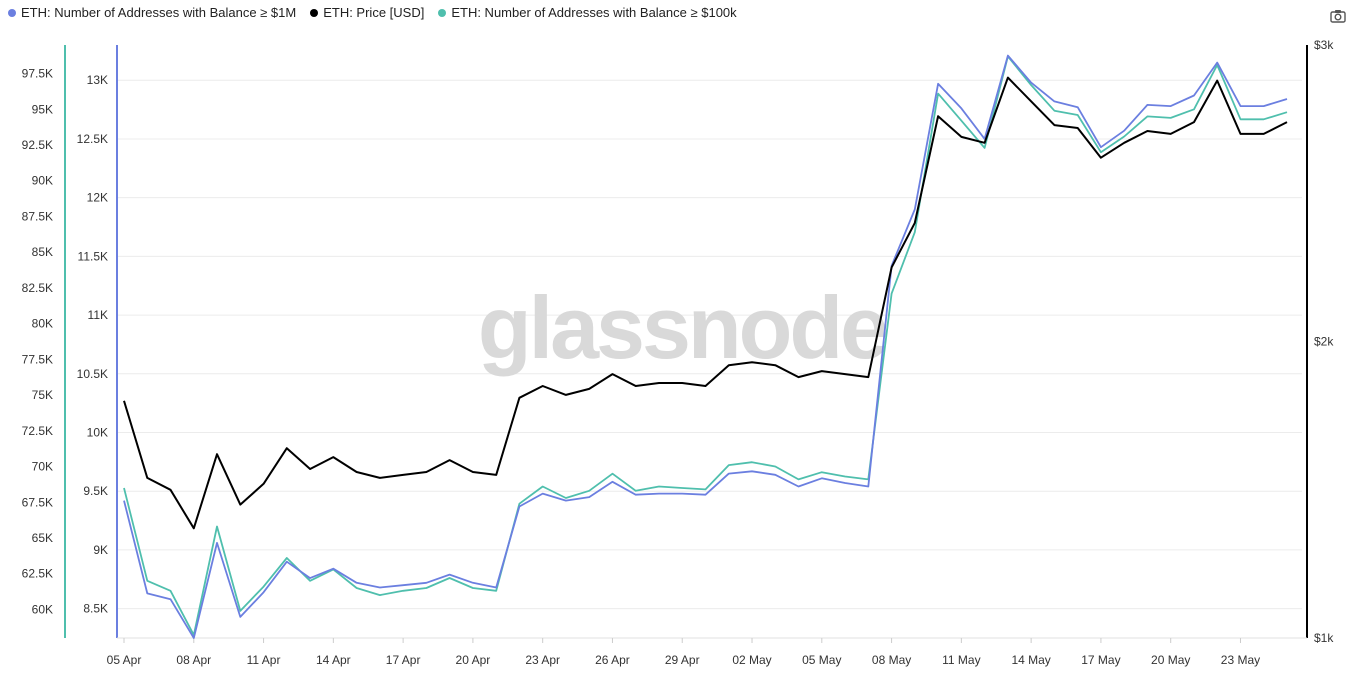  What do you see at coordinates (37, 502) in the screenshot?
I see `y-tick-label-100k: 67.5K` at bounding box center [37, 502].